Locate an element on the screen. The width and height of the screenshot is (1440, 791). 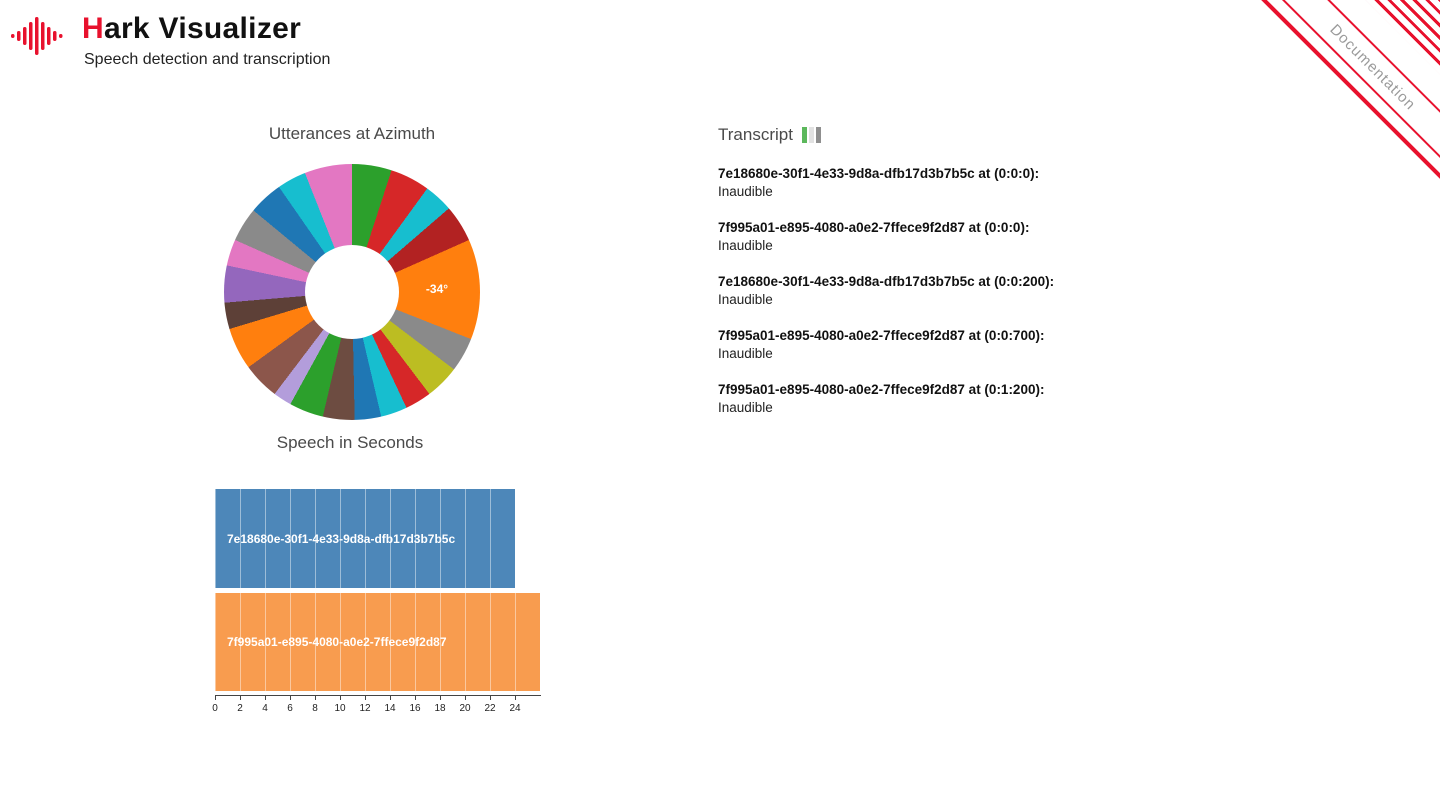
azimuth-segment-label: -34° is located at coordinates (437, 289).